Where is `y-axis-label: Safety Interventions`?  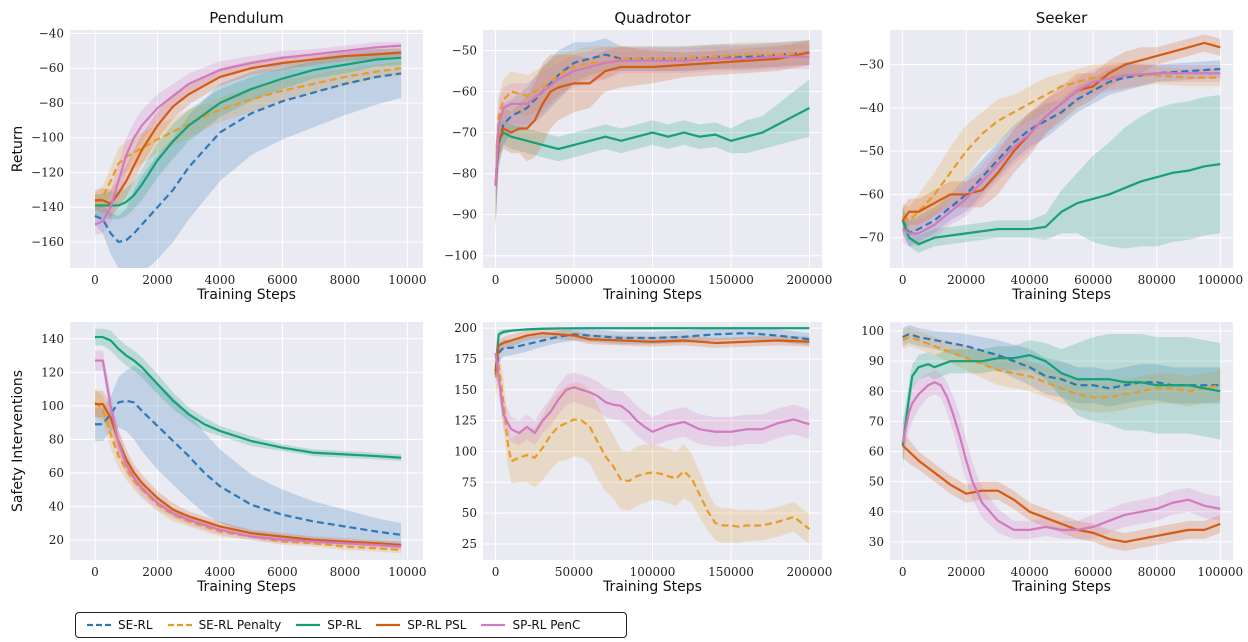 y-axis-label: Safety Interventions is located at coordinates (18, 441).